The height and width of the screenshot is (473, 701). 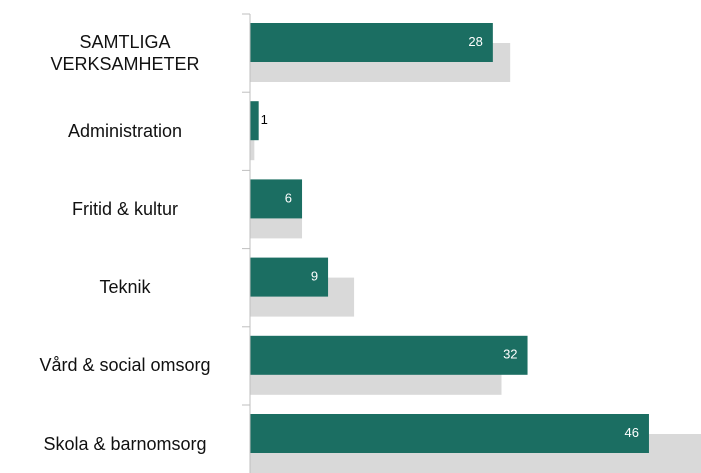 What do you see at coordinates (125, 443) in the screenshot?
I see `category-label: Skola & barnomsorg` at bounding box center [125, 443].